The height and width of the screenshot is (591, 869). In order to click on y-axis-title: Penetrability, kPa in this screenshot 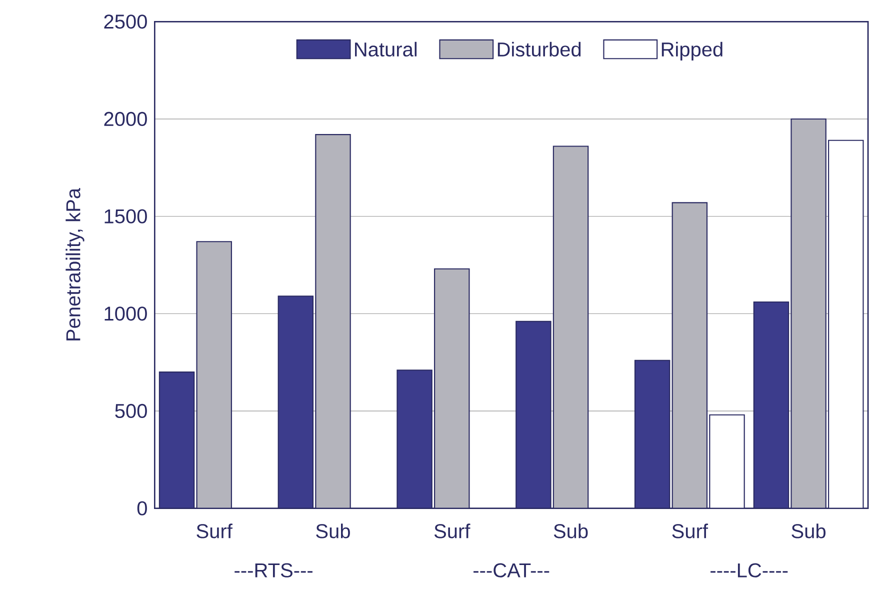, I will do `click(75, 264)`.